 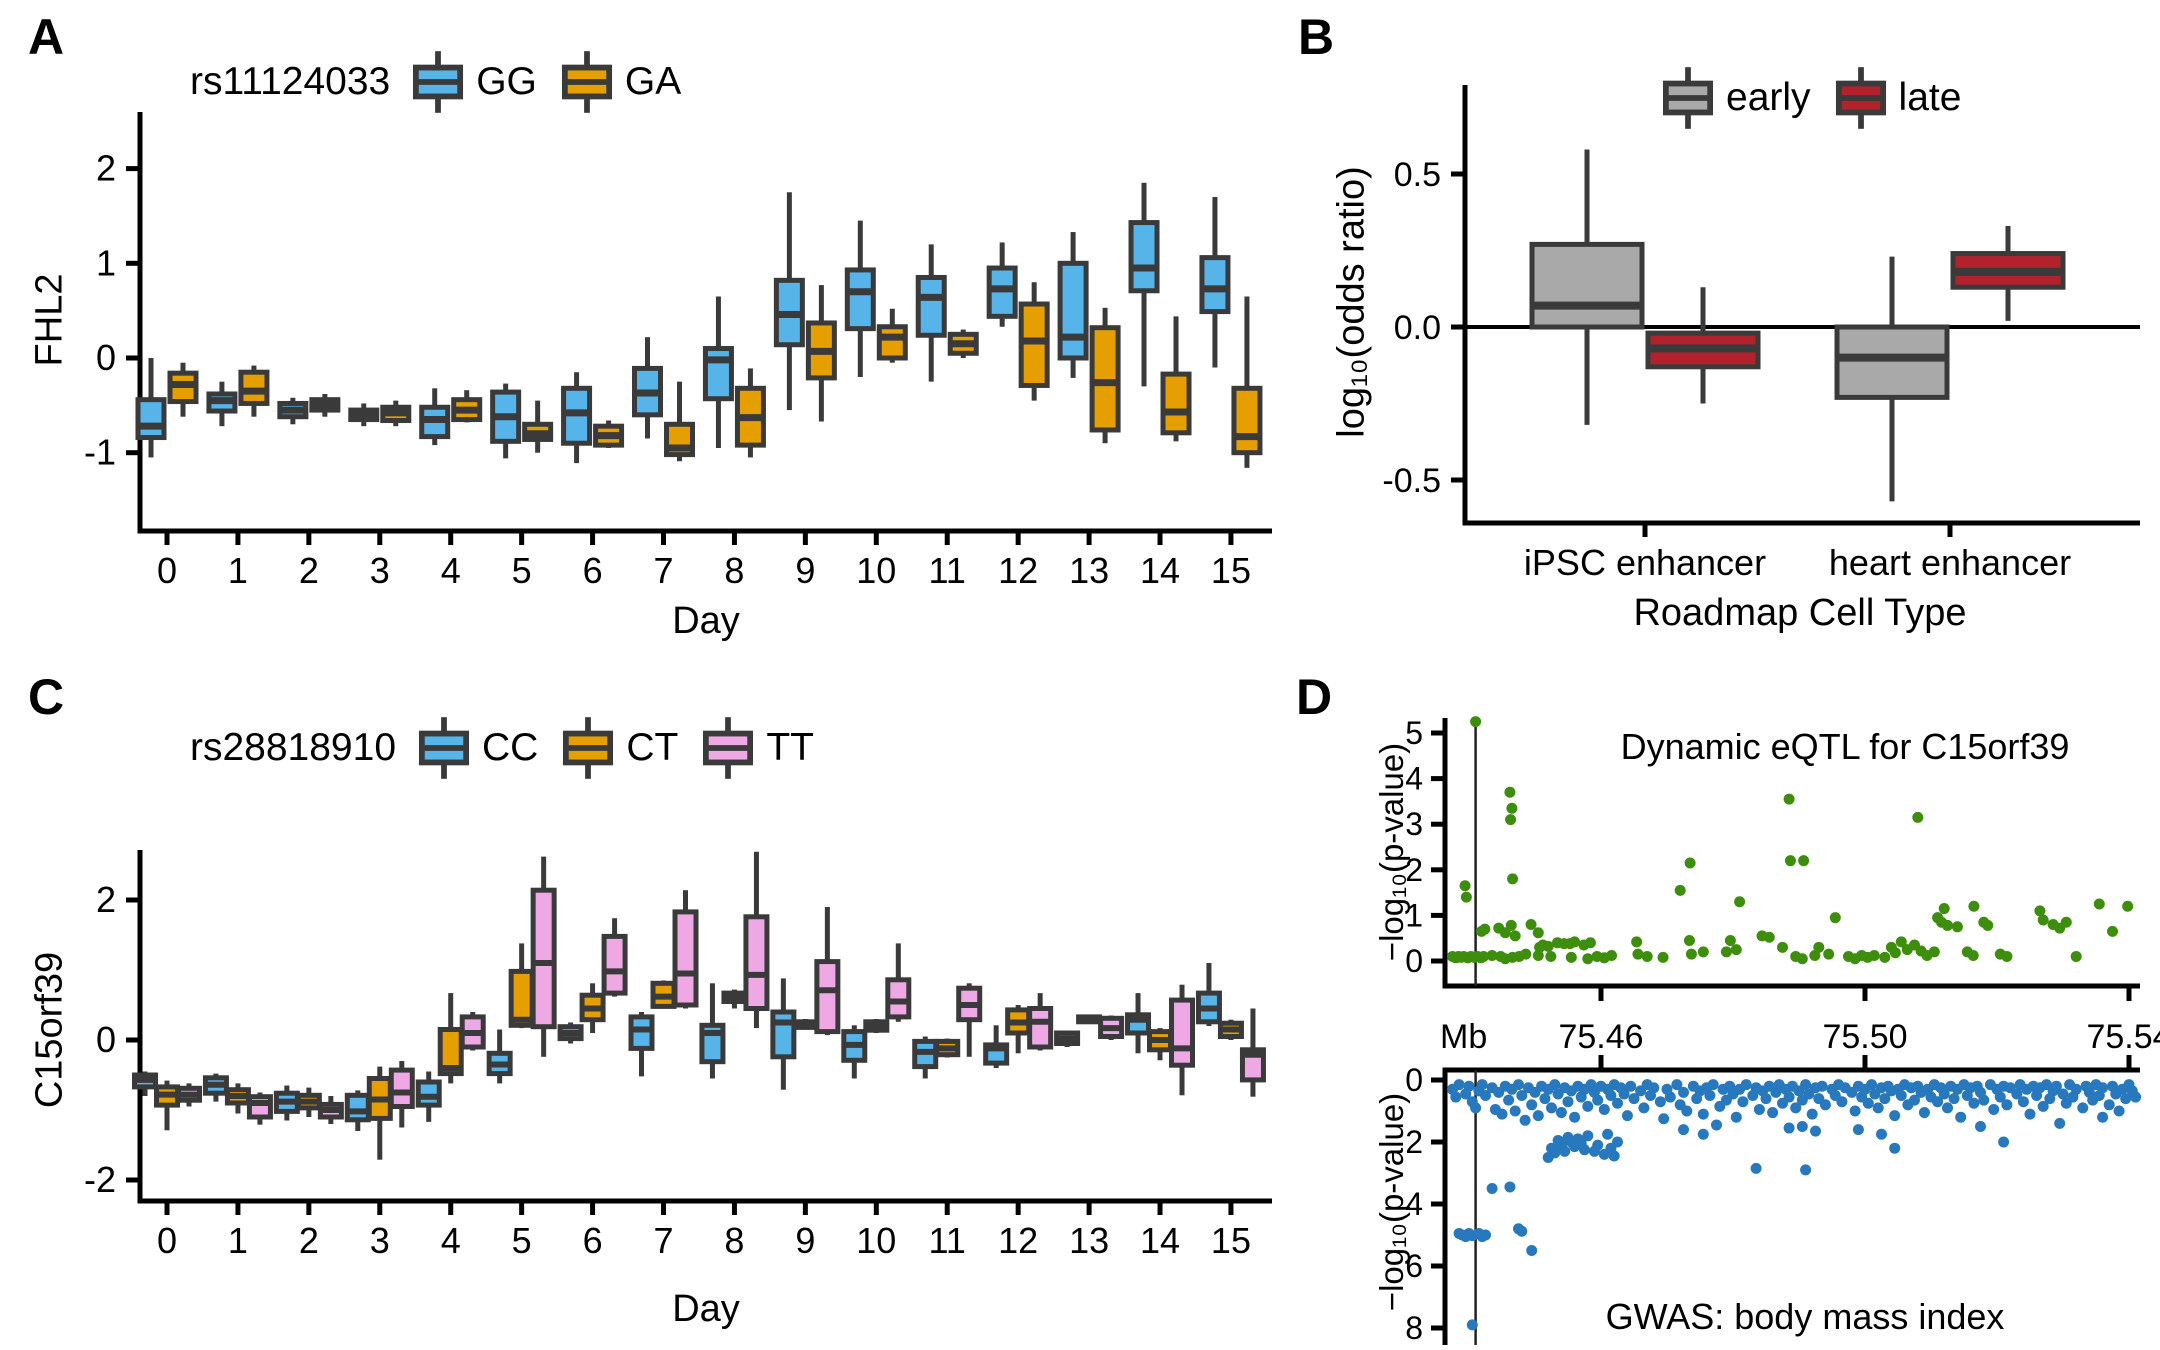 What do you see at coordinates (1417, 328) in the screenshot?
I see `svg-text: 0.0` at bounding box center [1417, 328].